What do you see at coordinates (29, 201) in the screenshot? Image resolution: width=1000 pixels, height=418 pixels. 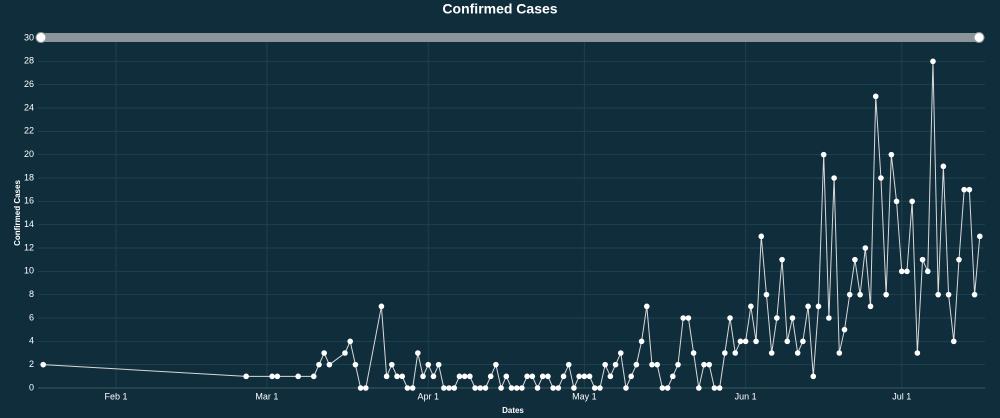 I see `y-tick-label: 16` at bounding box center [29, 201].